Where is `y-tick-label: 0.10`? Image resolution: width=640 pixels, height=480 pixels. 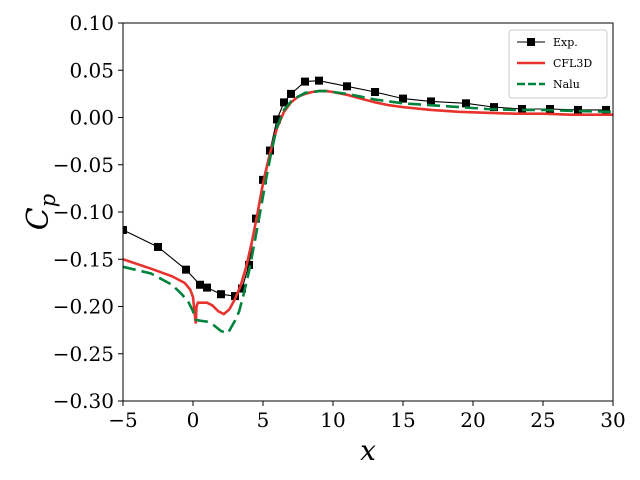 y-tick-label: 0.10 is located at coordinates (91, 23).